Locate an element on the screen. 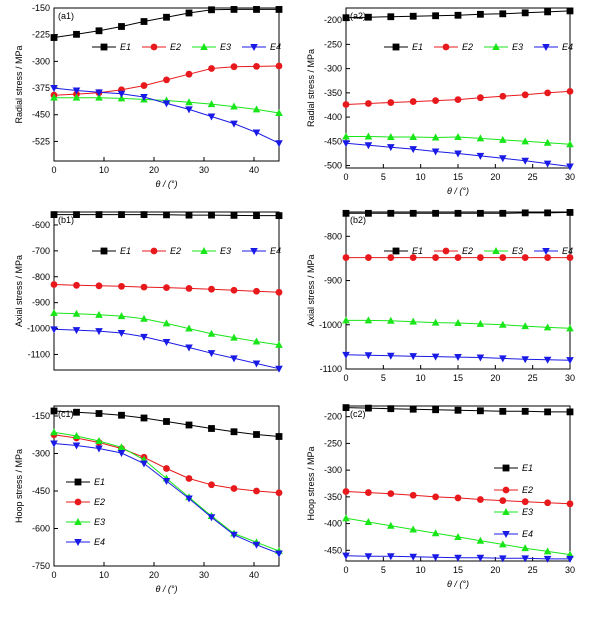 This screenshot has height=622, width=598. x-tick-label-a2: 20 is located at coordinates (495, 177).